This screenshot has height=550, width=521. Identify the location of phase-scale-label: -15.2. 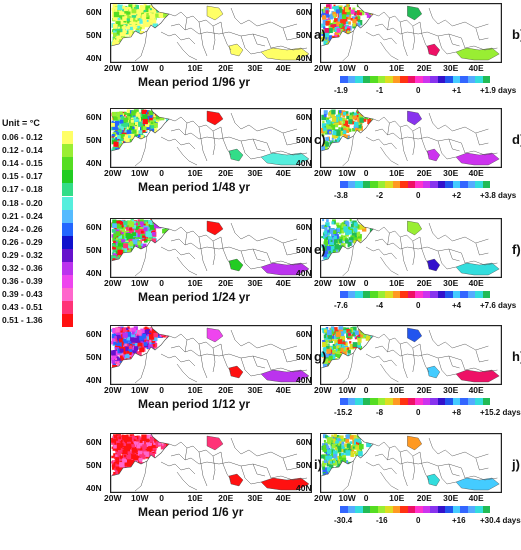
(343, 412).